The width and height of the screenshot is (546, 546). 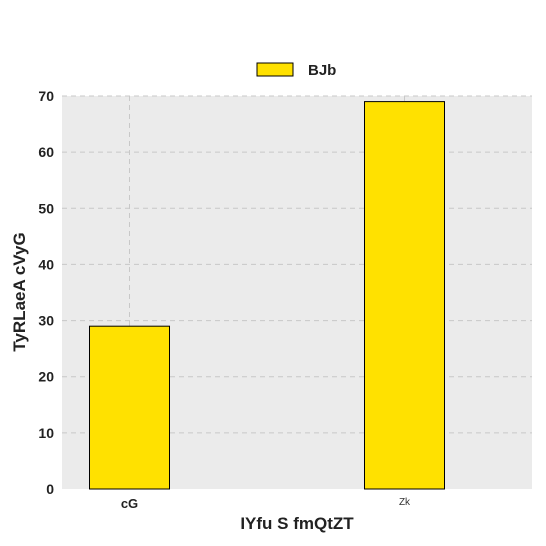 What do you see at coordinates (19, 291) in the screenshot?
I see `y-axis-label: TyRLaeA cVyG` at bounding box center [19, 291].